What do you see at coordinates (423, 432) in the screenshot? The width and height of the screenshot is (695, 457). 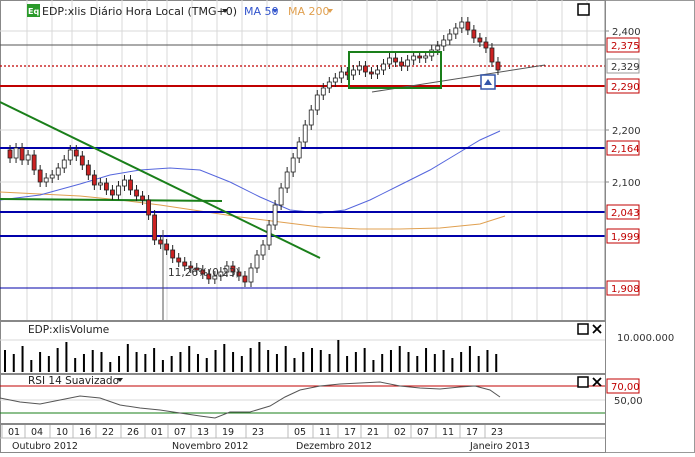 I see `day-tick-label: 07` at bounding box center [423, 432].